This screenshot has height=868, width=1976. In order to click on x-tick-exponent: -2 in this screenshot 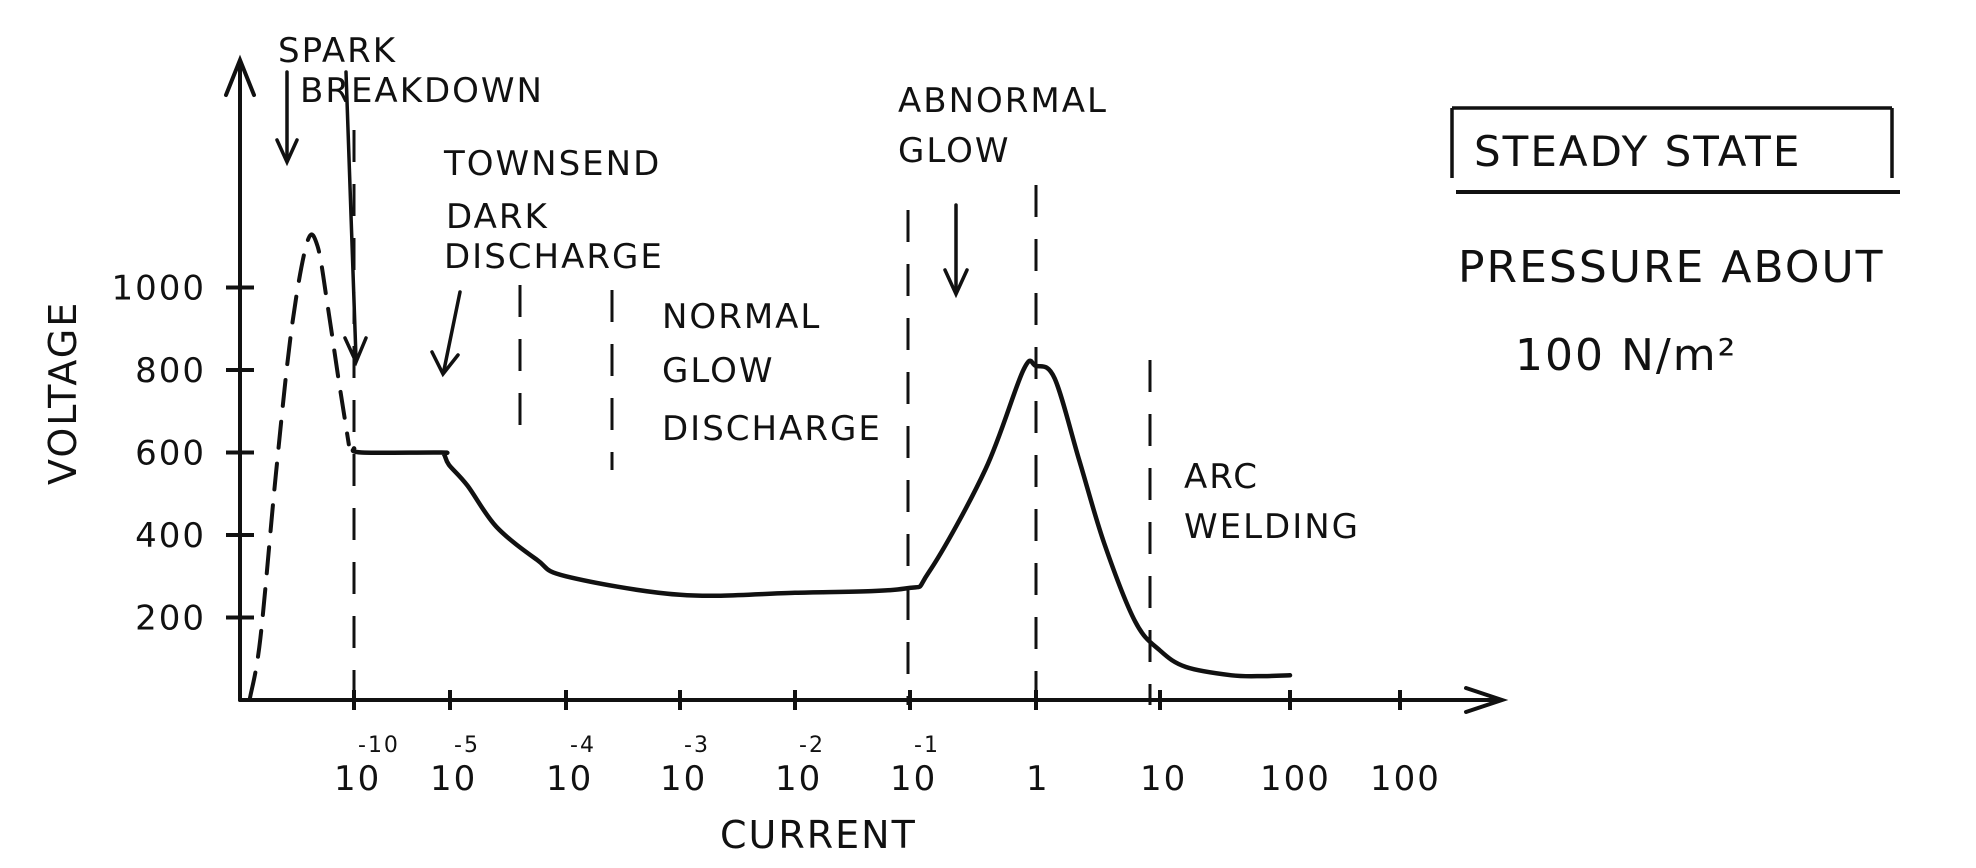, I will do `click(812, 745)`.